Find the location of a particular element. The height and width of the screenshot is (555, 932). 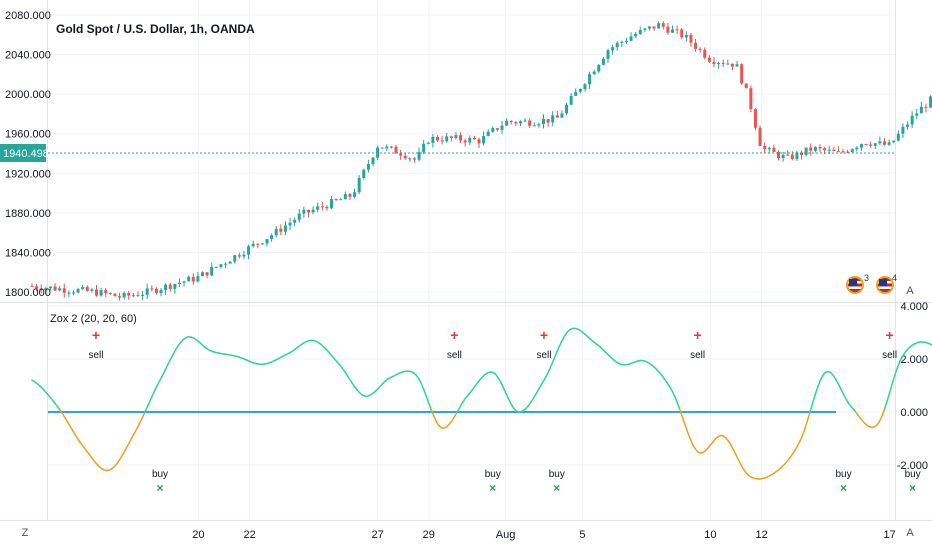

price-axis-label: 1840.000 is located at coordinates (28, 254).